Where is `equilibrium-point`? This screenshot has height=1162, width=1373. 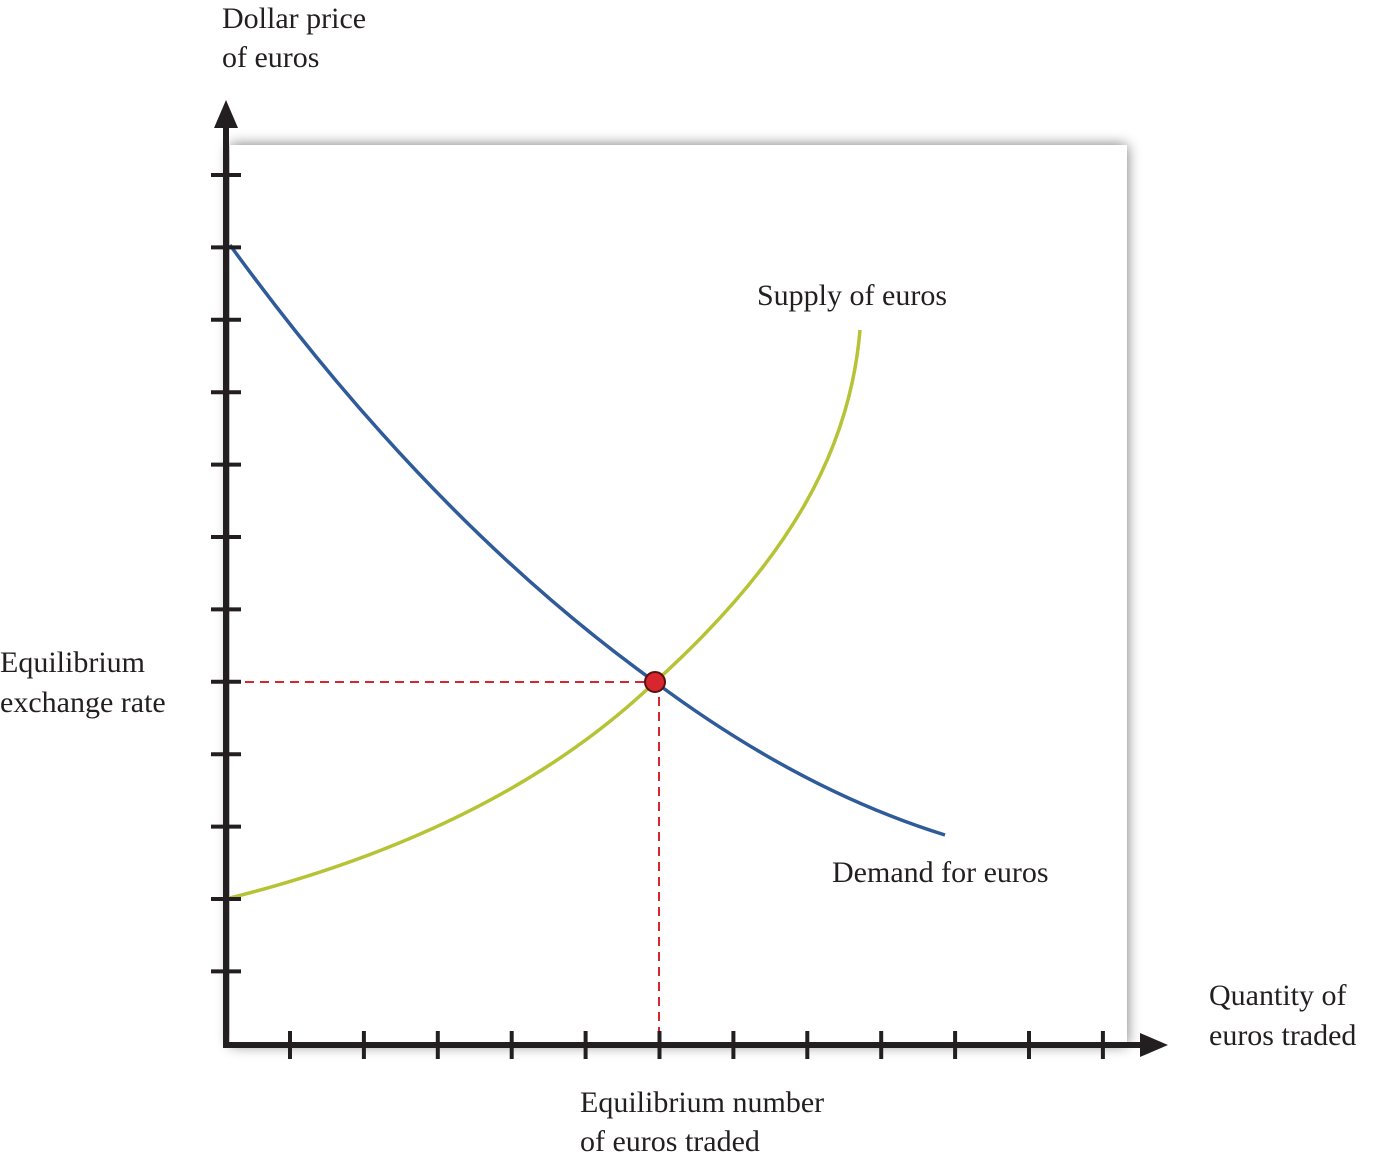
equilibrium-point is located at coordinates (655, 682).